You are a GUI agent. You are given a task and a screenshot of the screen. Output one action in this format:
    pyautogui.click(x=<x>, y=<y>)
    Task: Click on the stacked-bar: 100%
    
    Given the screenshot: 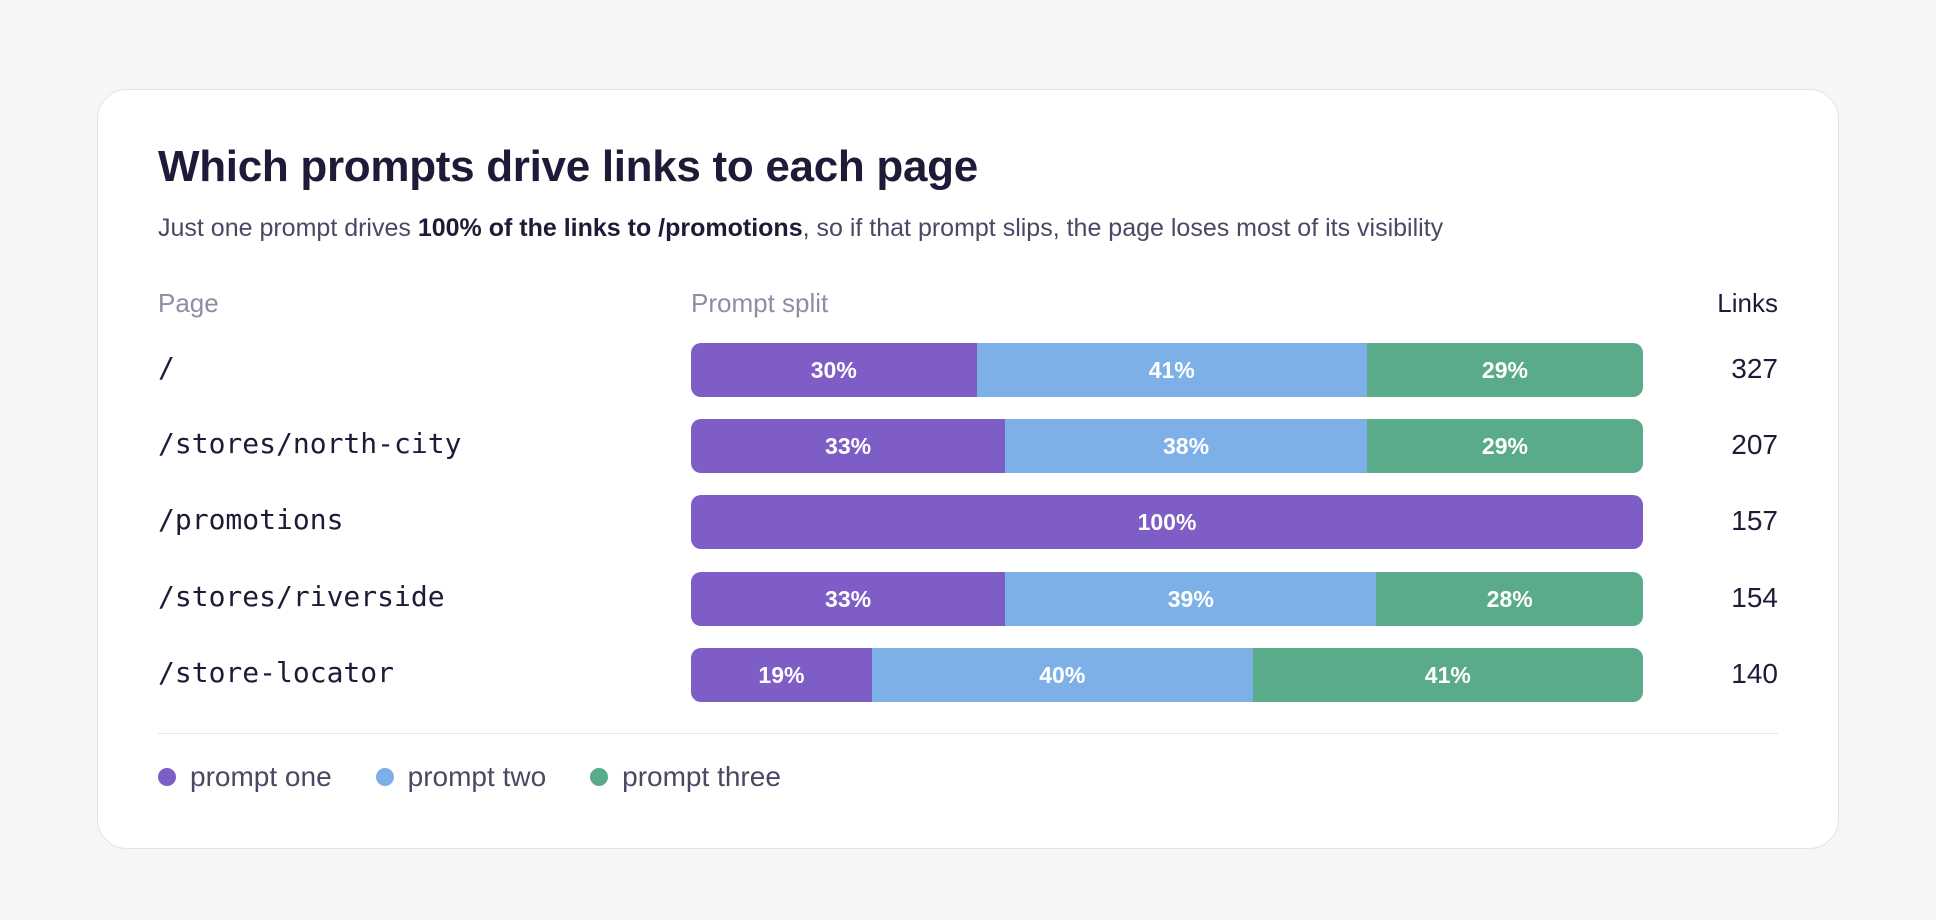 What is the action you would take?
    pyautogui.click(x=1167, y=522)
    